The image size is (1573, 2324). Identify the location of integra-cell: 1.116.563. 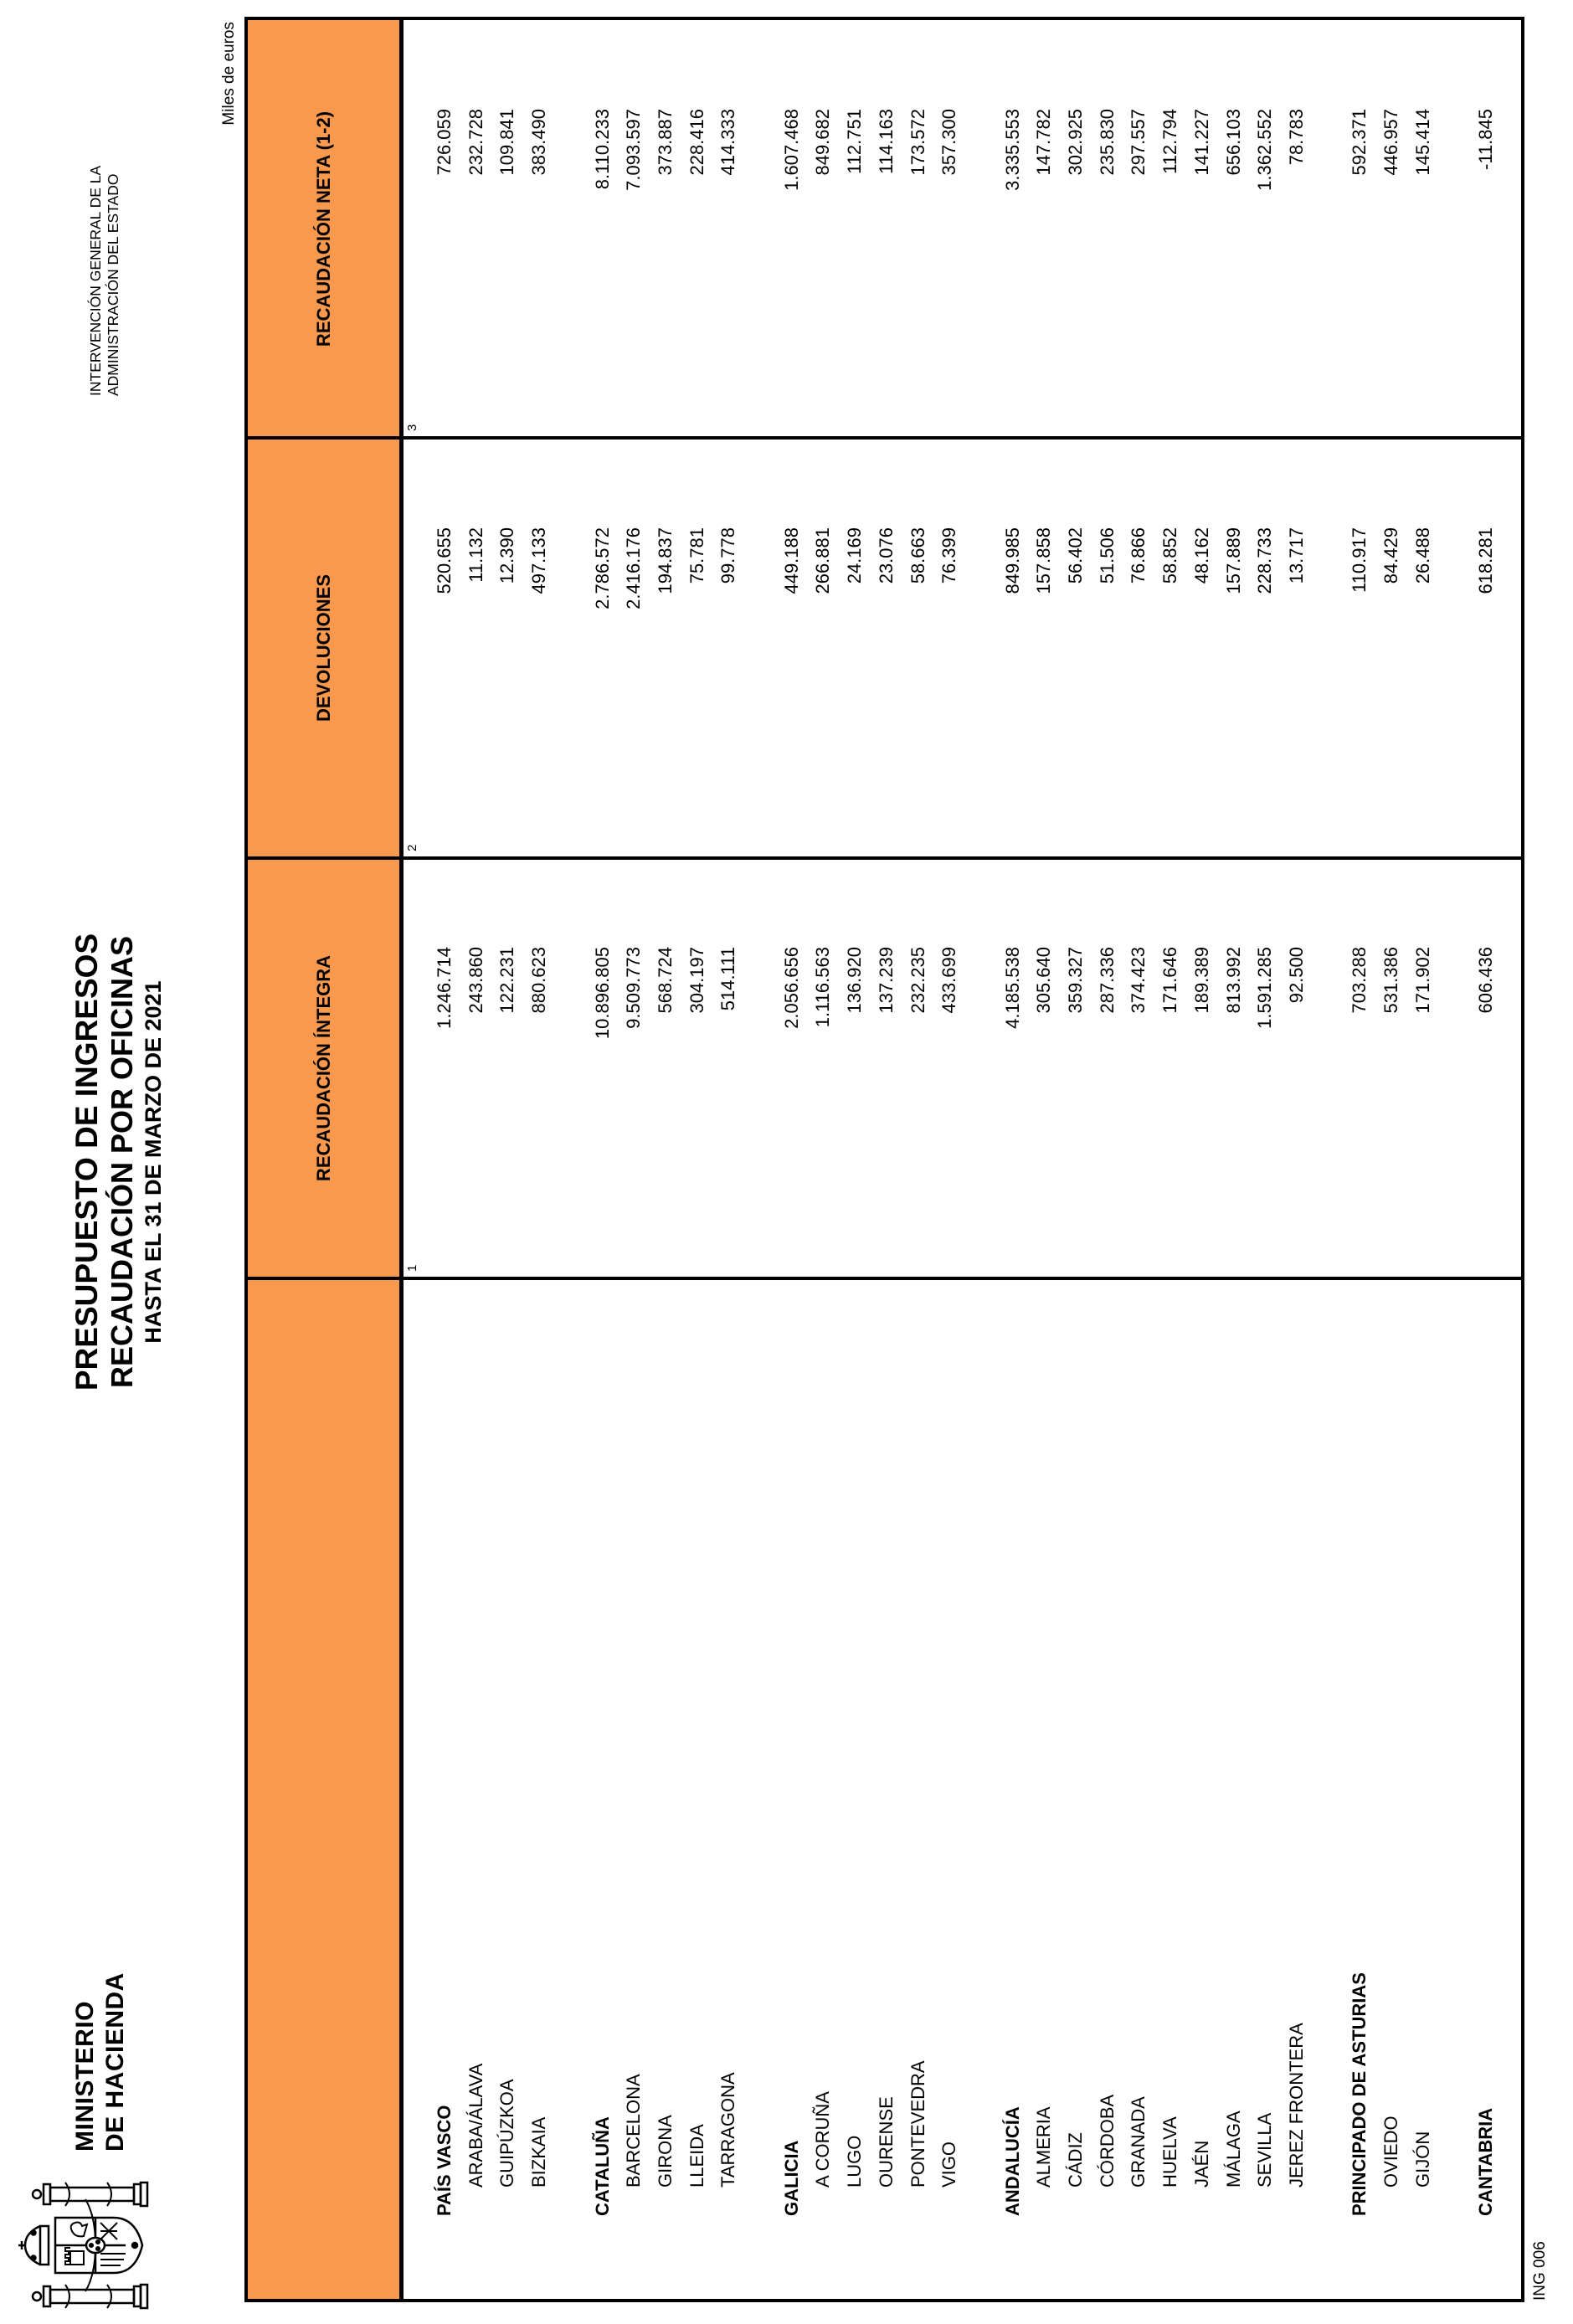
(823, 987).